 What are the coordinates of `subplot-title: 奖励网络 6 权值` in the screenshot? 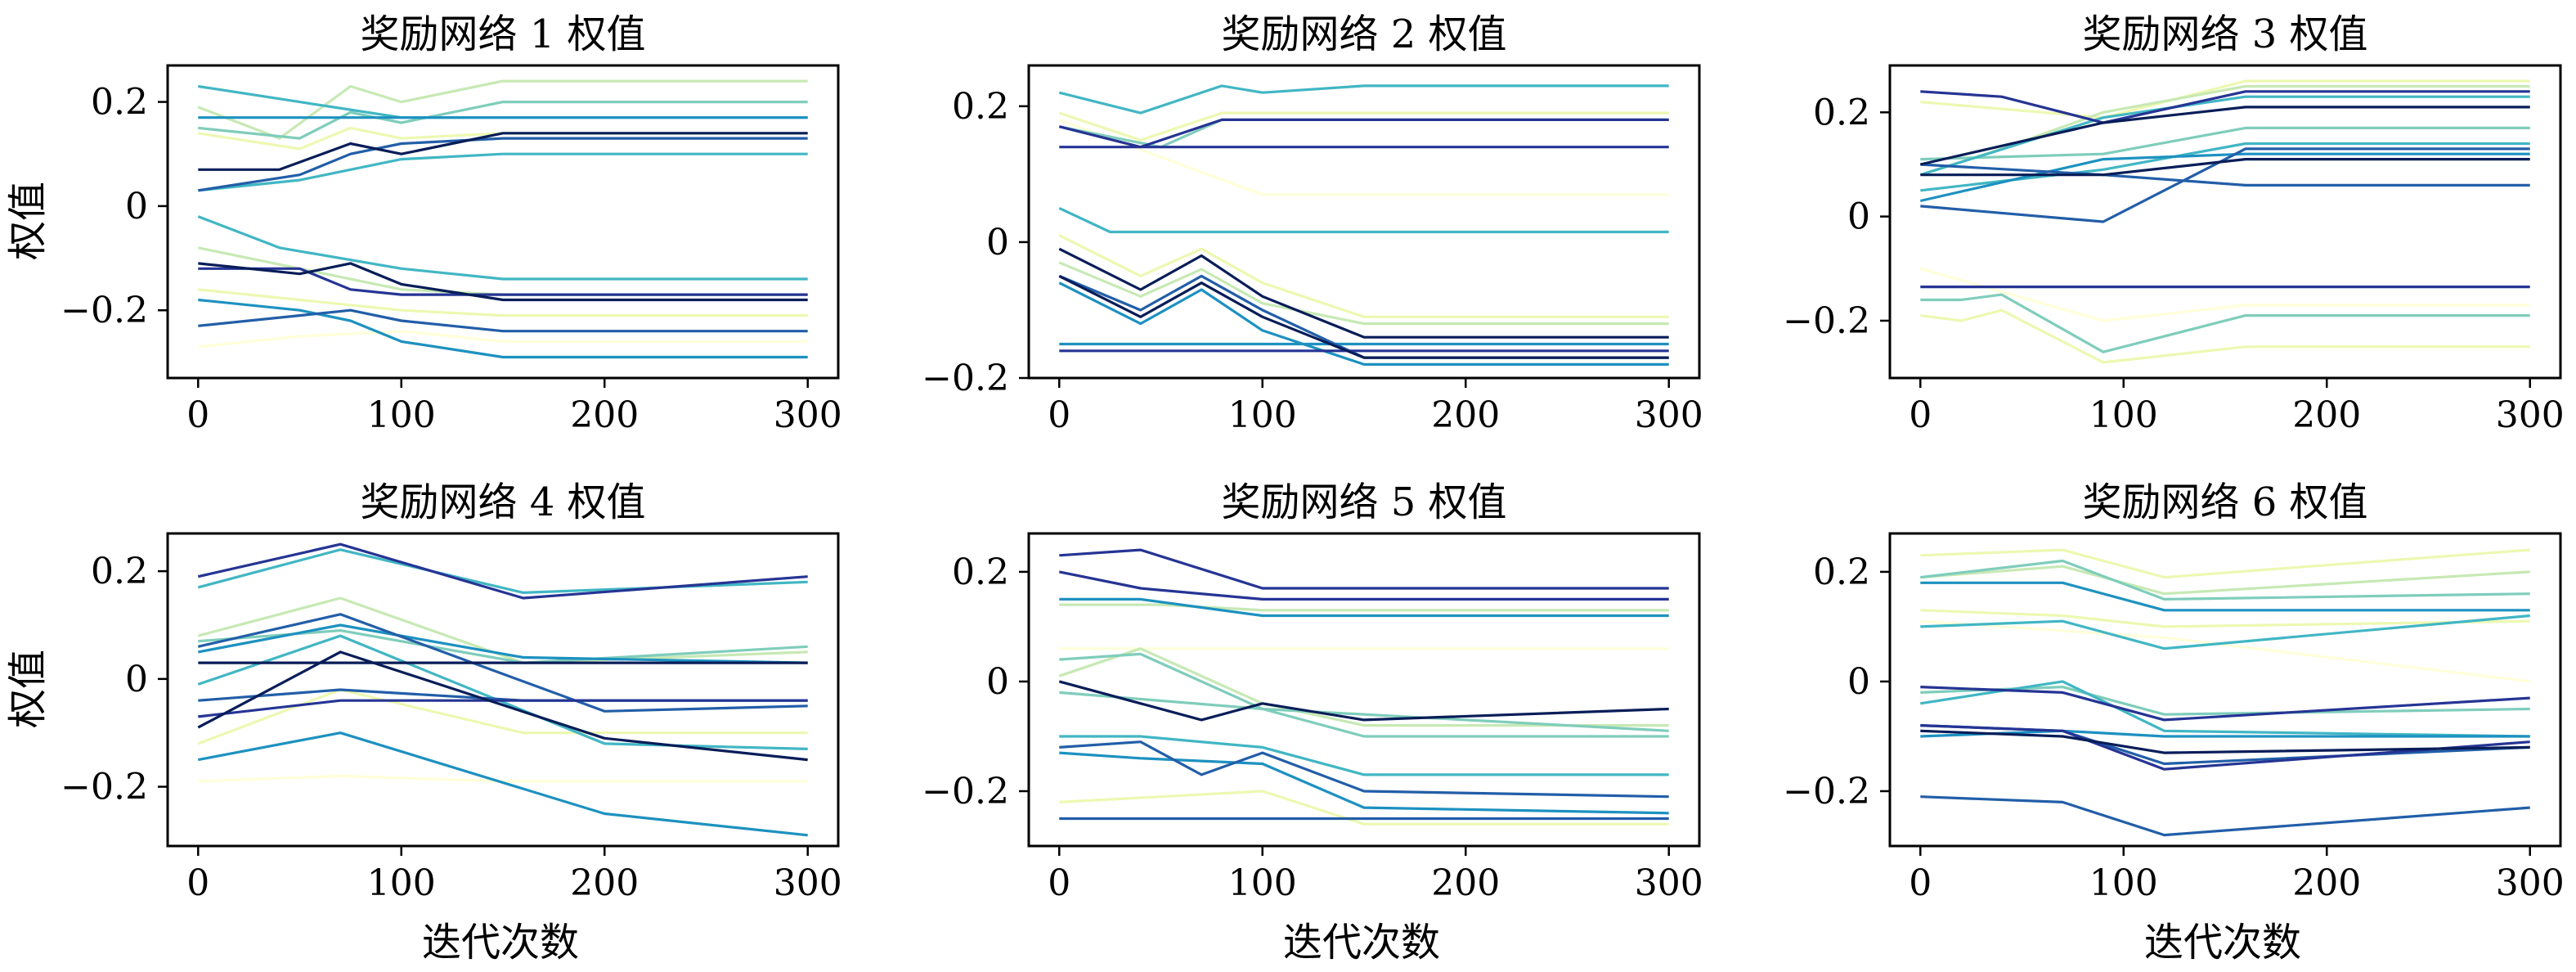 It's located at (2224, 502).